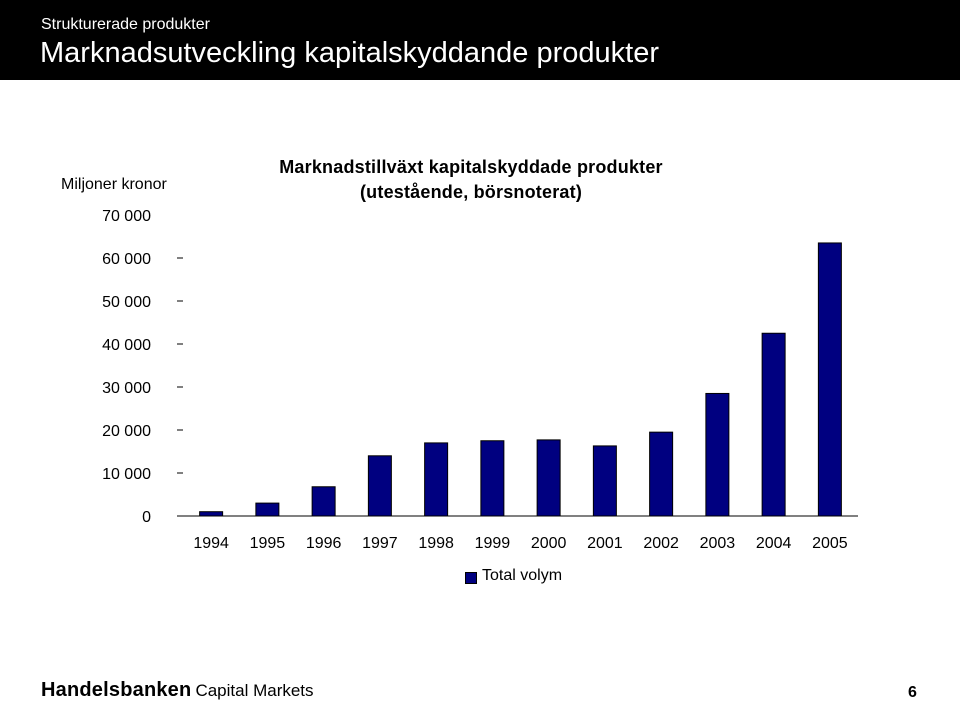 This screenshot has width=960, height=704. I want to click on y-axis-unit-label: Miljoner kronor, so click(114, 184).